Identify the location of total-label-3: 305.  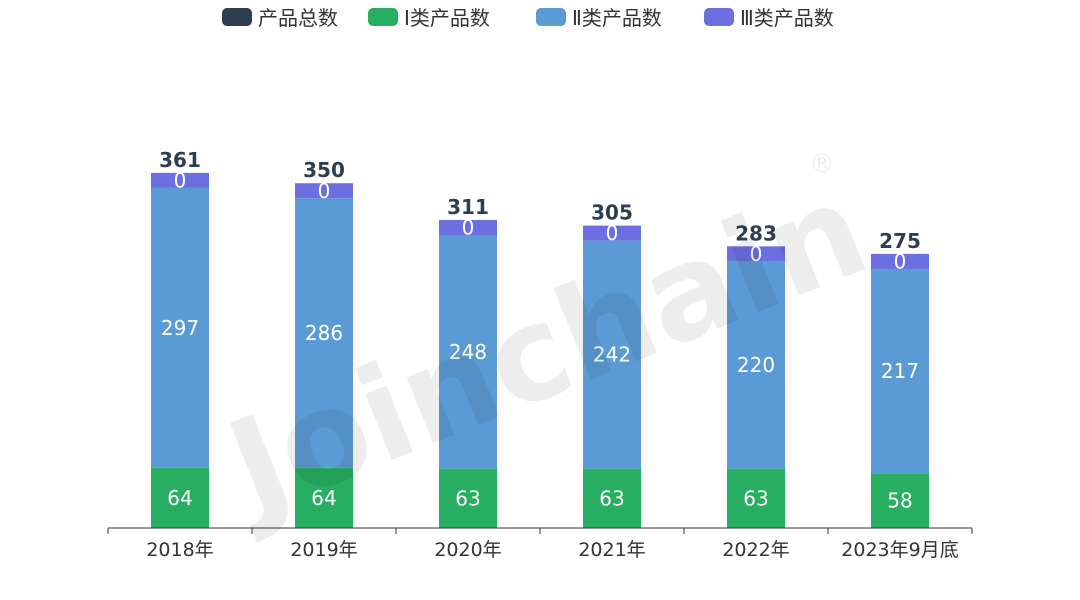
(612, 213).